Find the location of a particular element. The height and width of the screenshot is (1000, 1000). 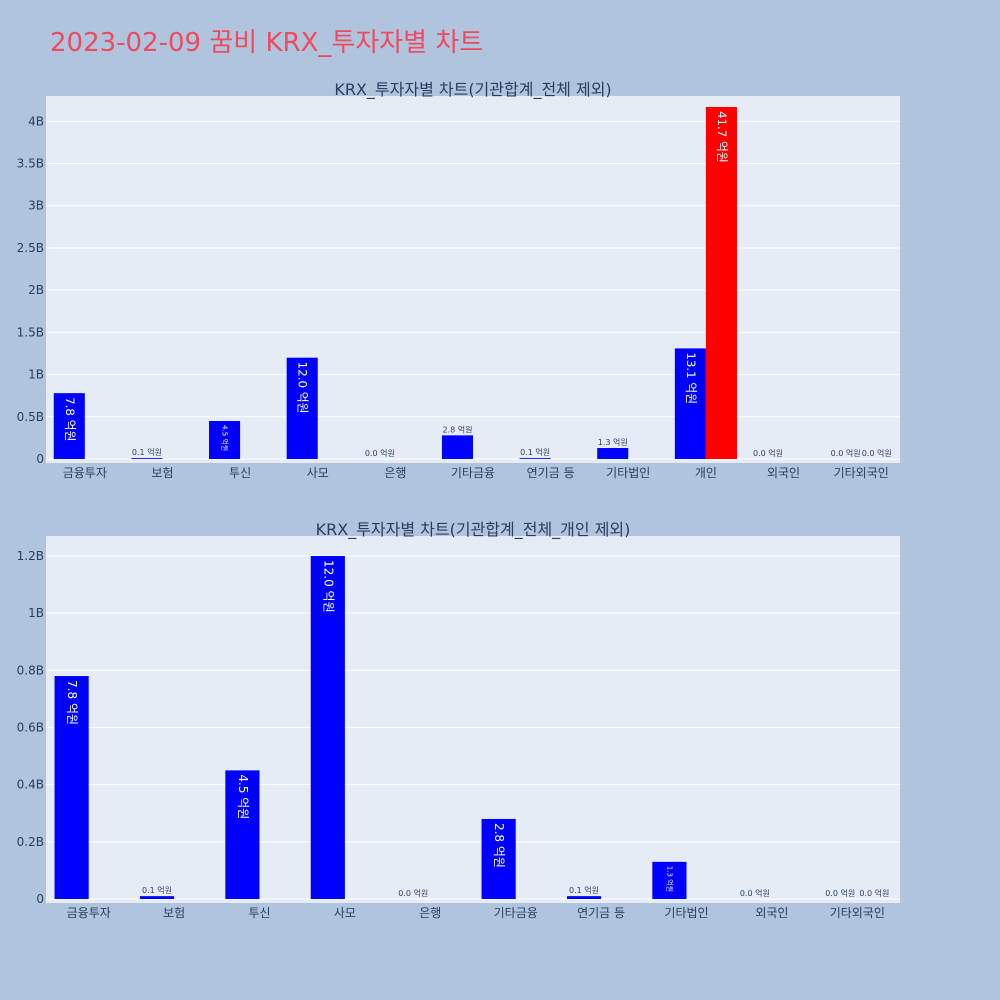

y-axis-ticks: 0 0.5B 1B 1.5B 2B 2.5B 3B 3.5B 4B is located at coordinates (30, 290).